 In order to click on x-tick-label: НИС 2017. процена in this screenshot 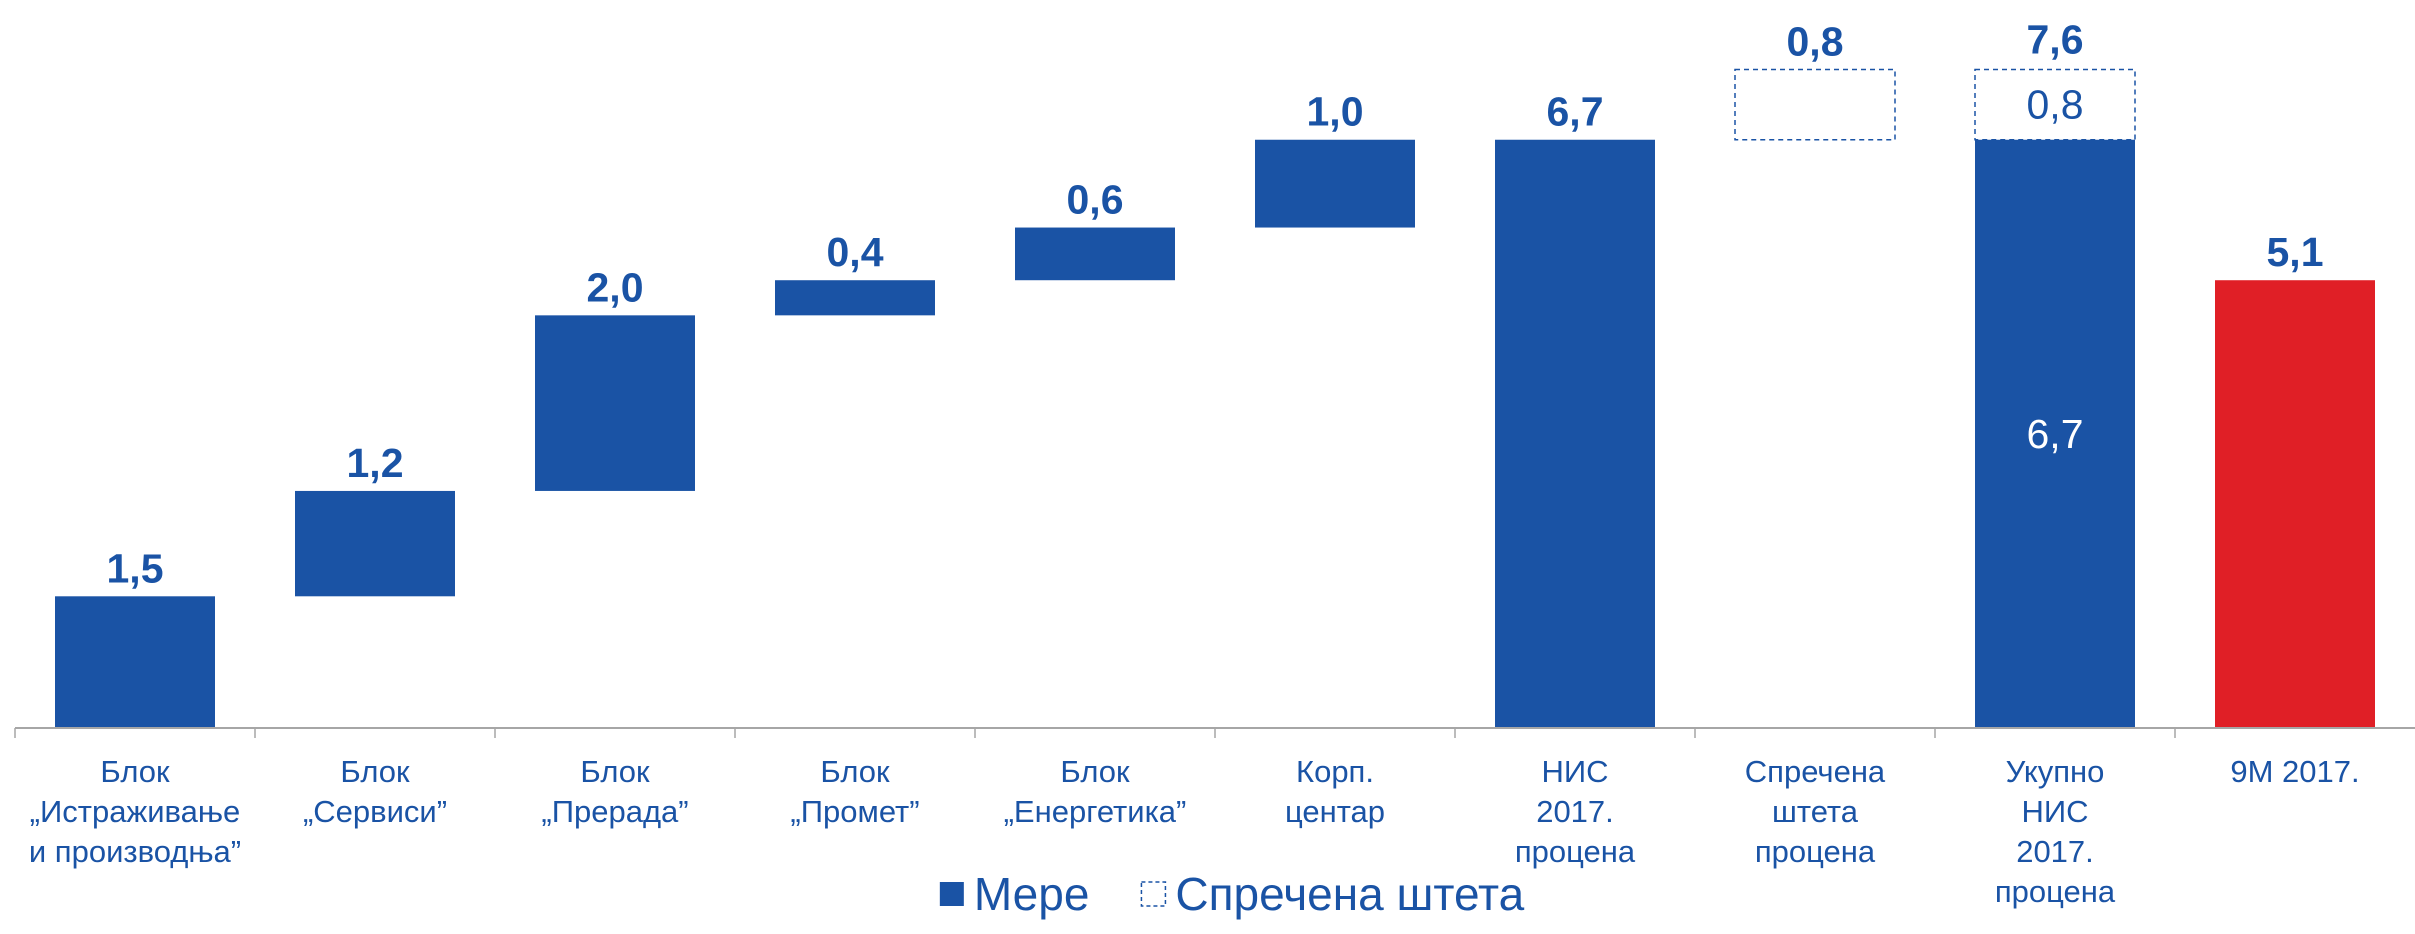, I will do `click(1575, 811)`.